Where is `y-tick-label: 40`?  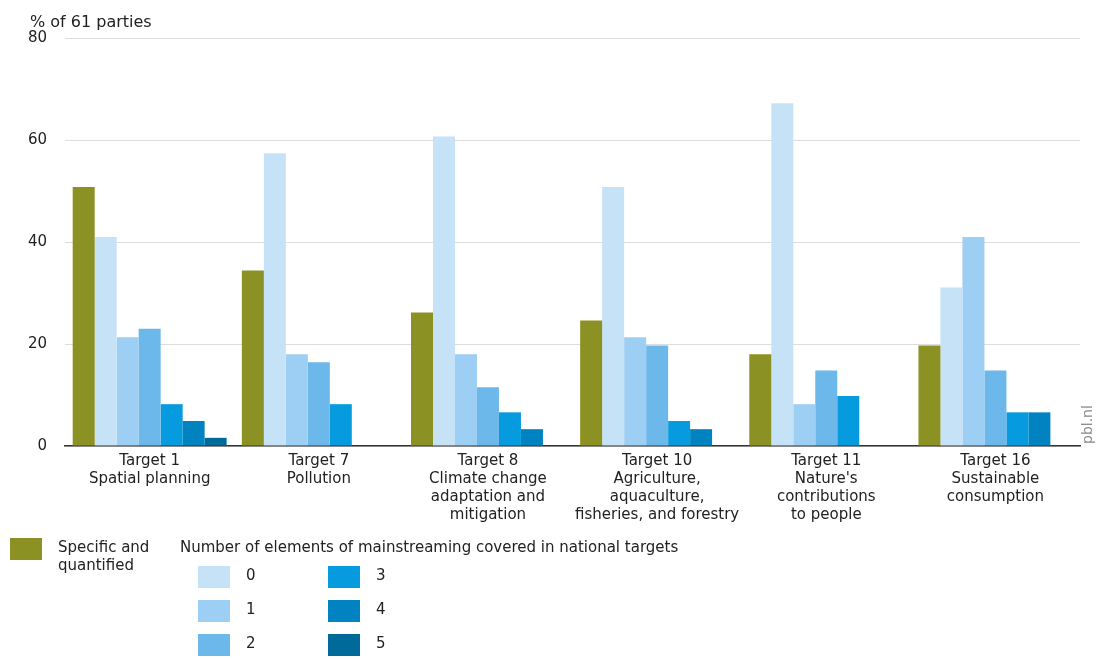 y-tick-label: 40 is located at coordinates (37, 240).